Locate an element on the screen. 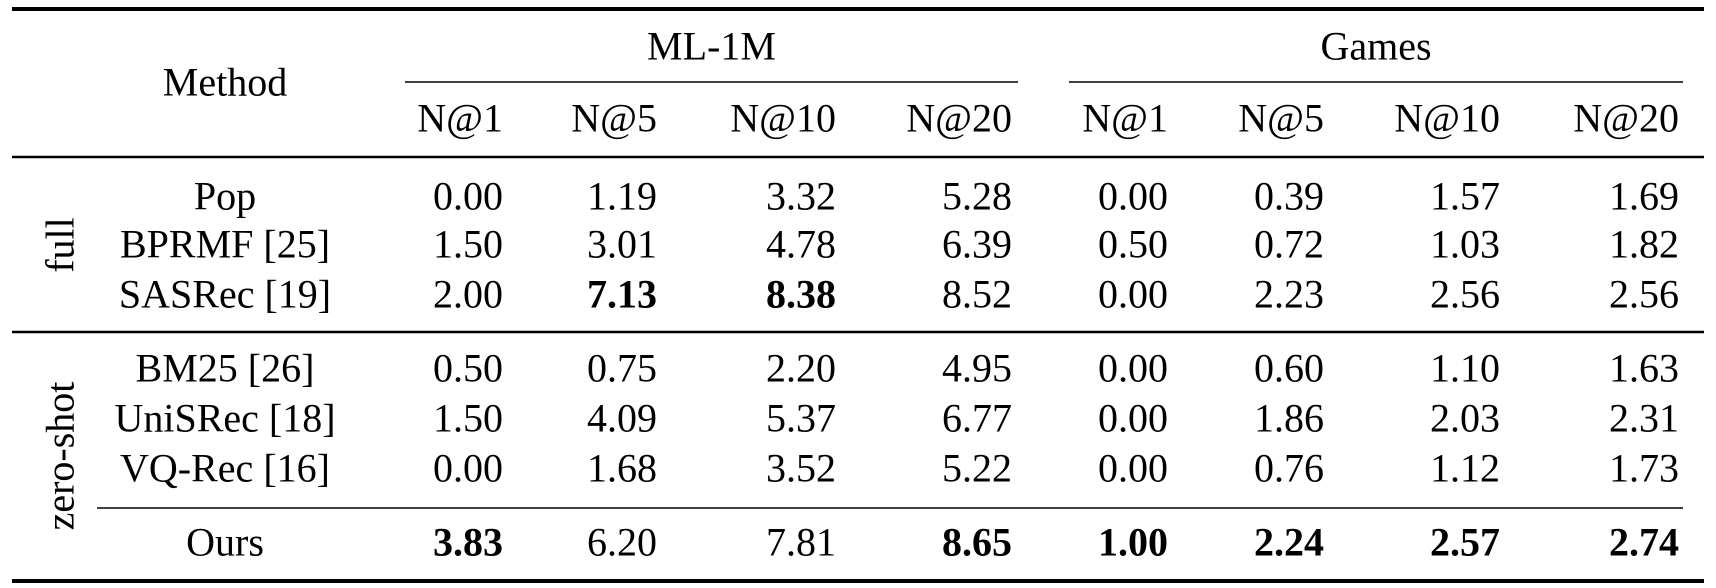 This screenshot has width=1716, height=588. cell-value: 1.82 is located at coordinates (1644, 244).